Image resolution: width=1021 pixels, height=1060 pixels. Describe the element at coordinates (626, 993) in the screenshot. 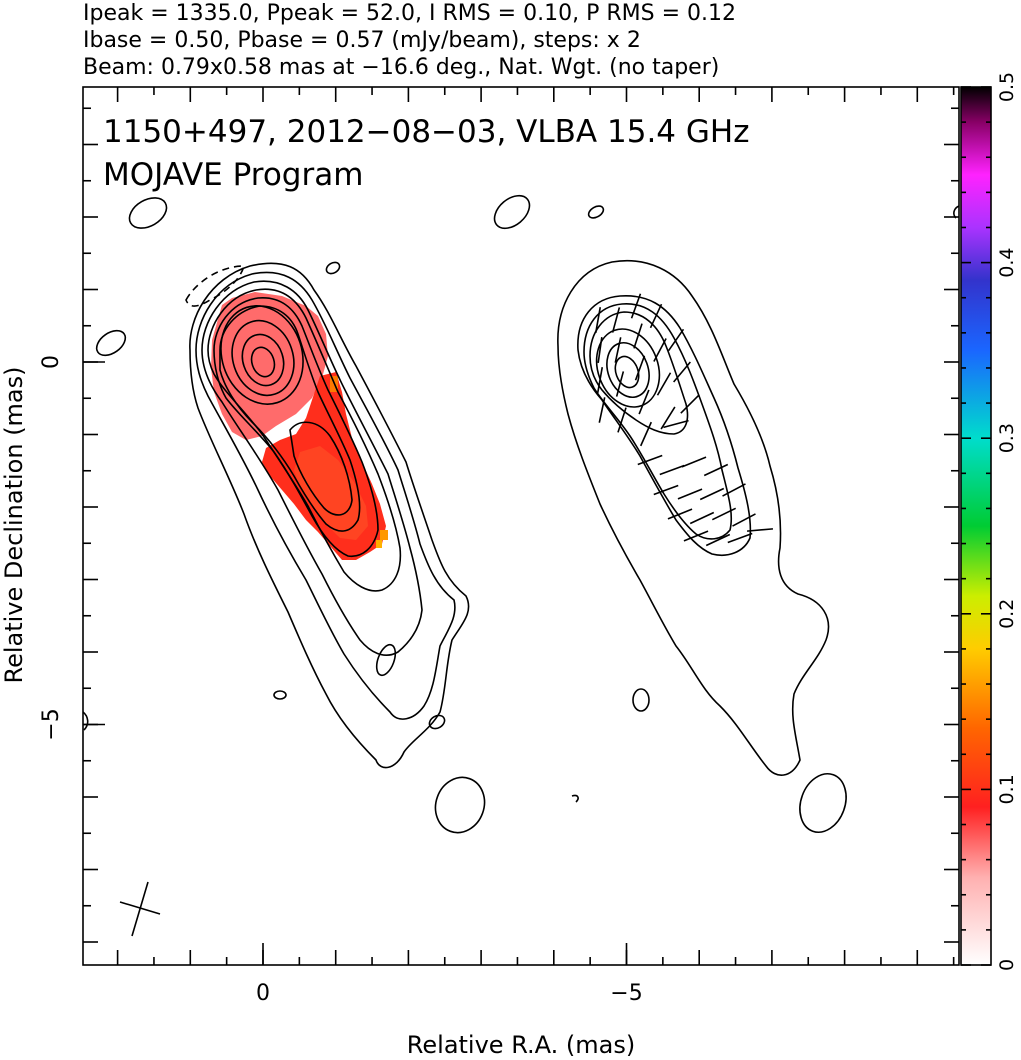

I see `x-tick-label: −5` at that location.